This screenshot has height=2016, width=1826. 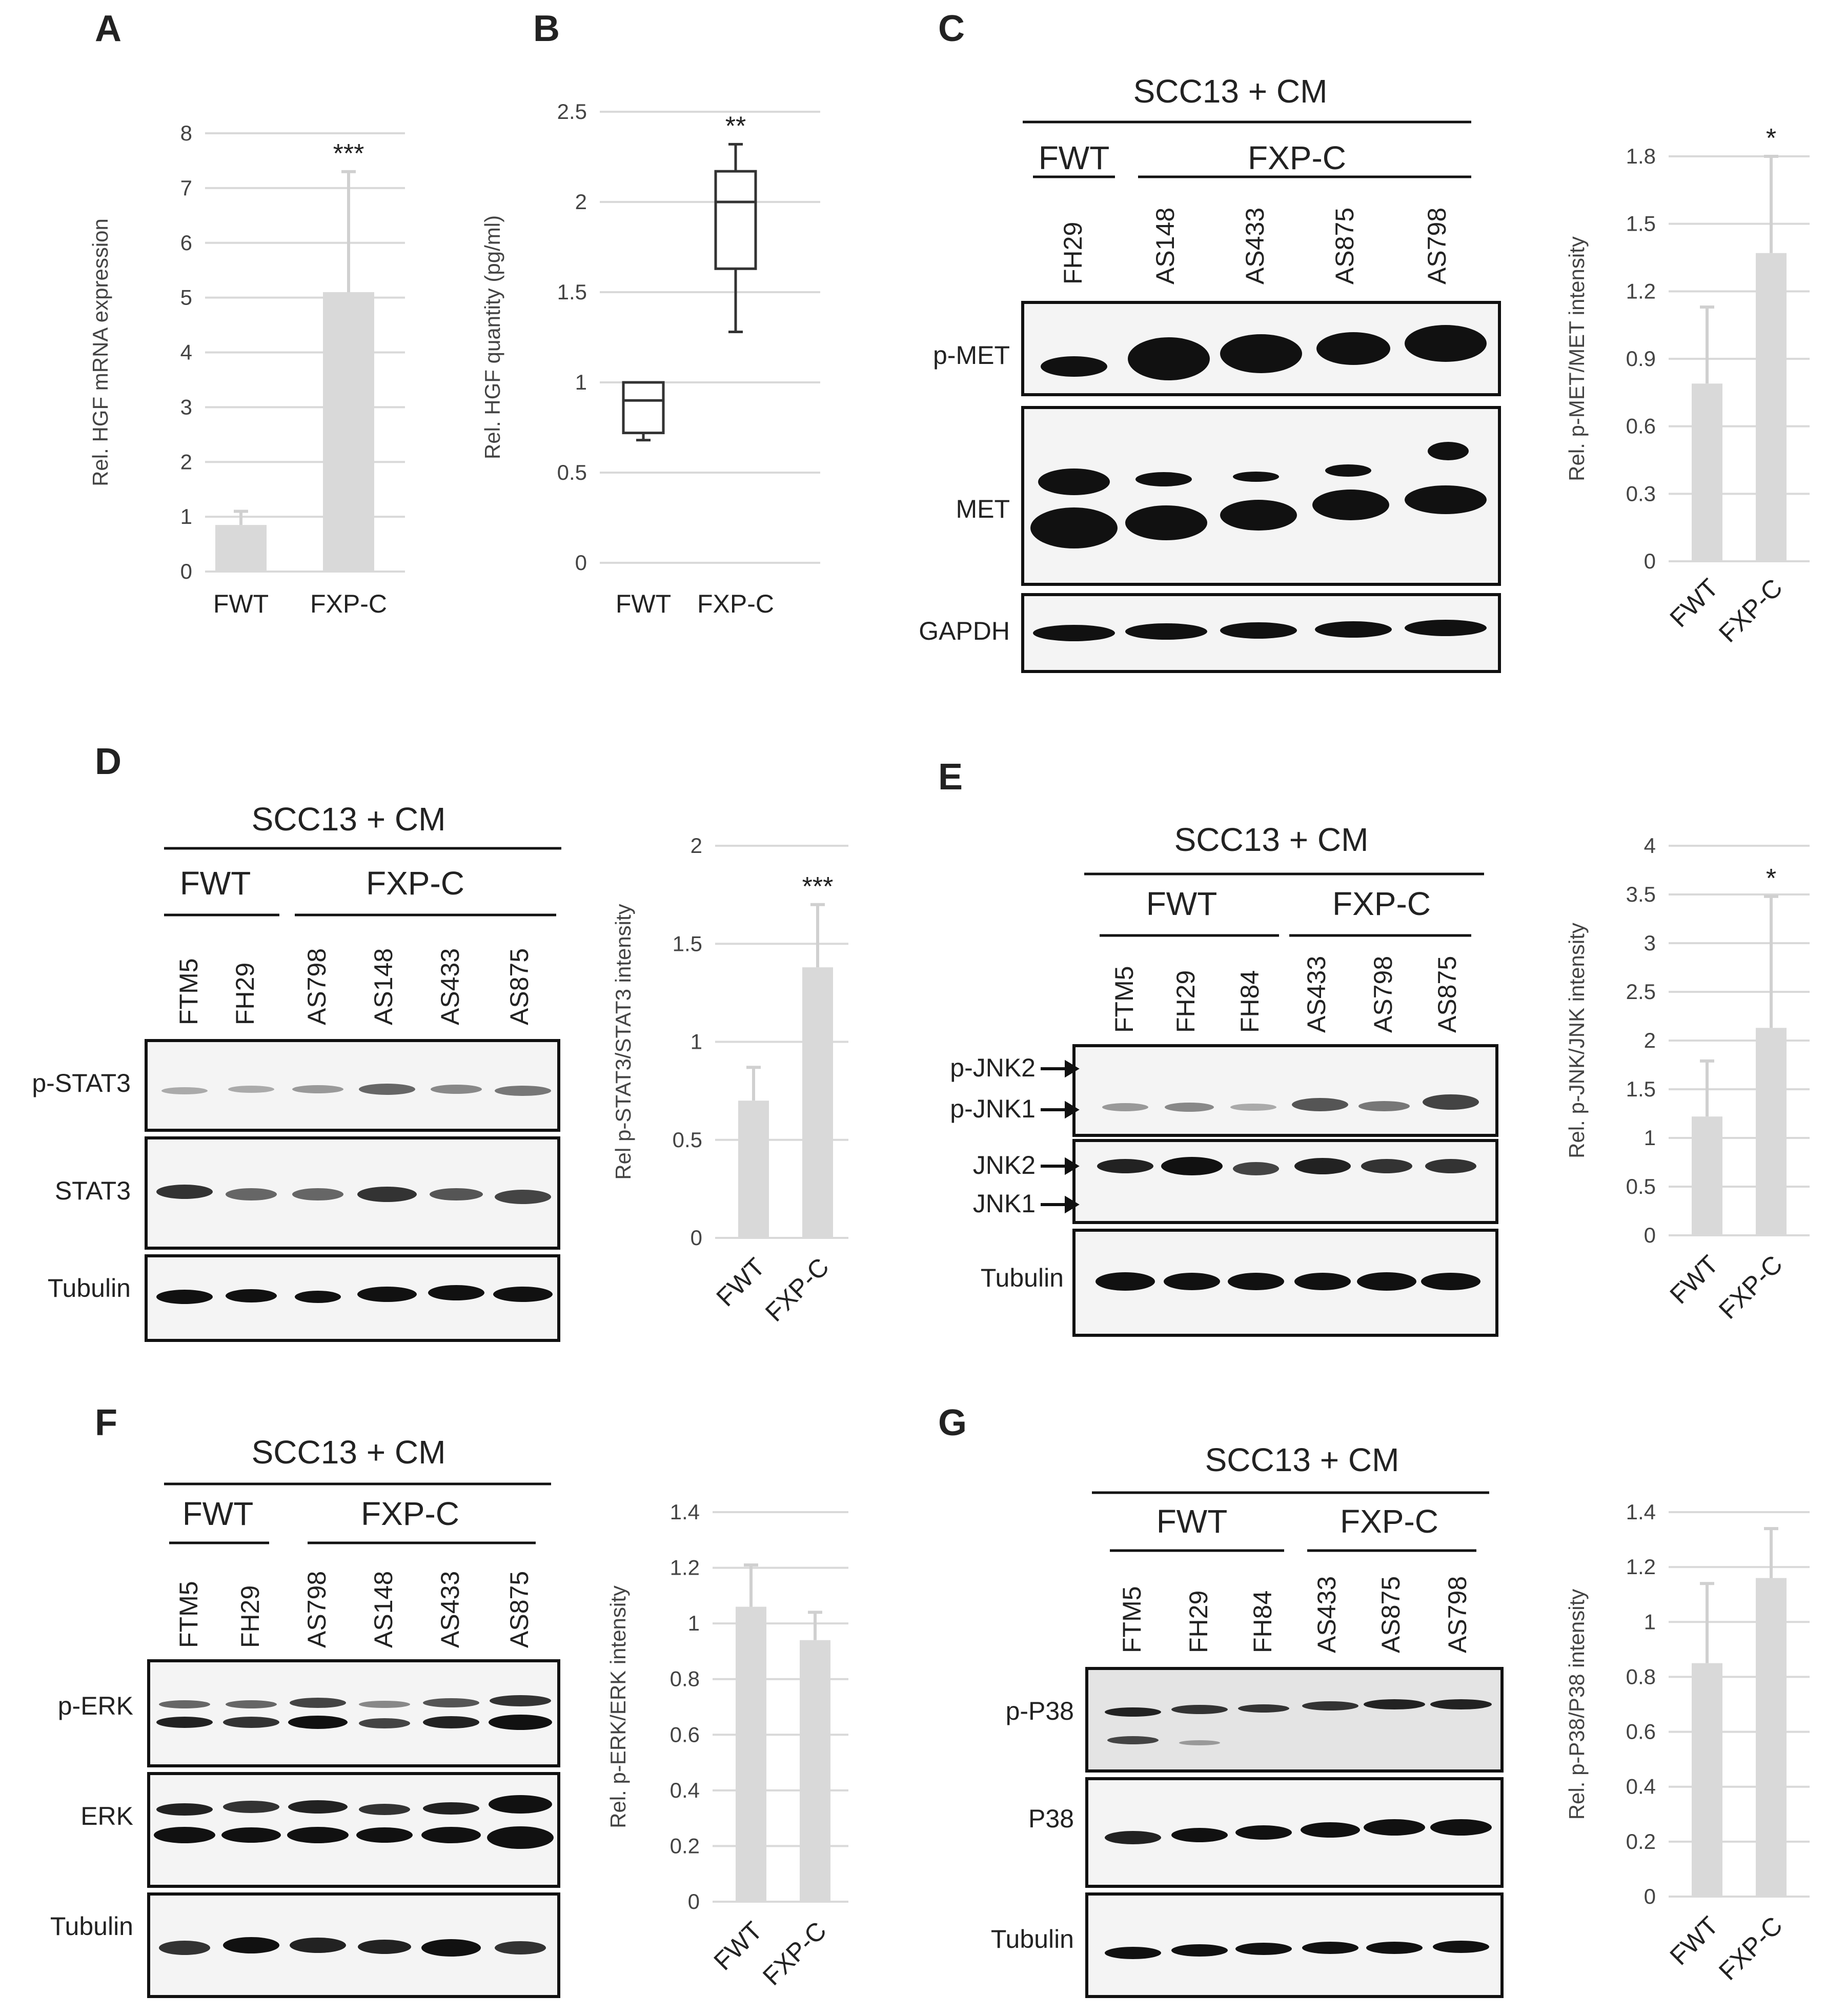 What do you see at coordinates (951, 29) in the screenshot?
I see `panel-label-c: C` at bounding box center [951, 29].